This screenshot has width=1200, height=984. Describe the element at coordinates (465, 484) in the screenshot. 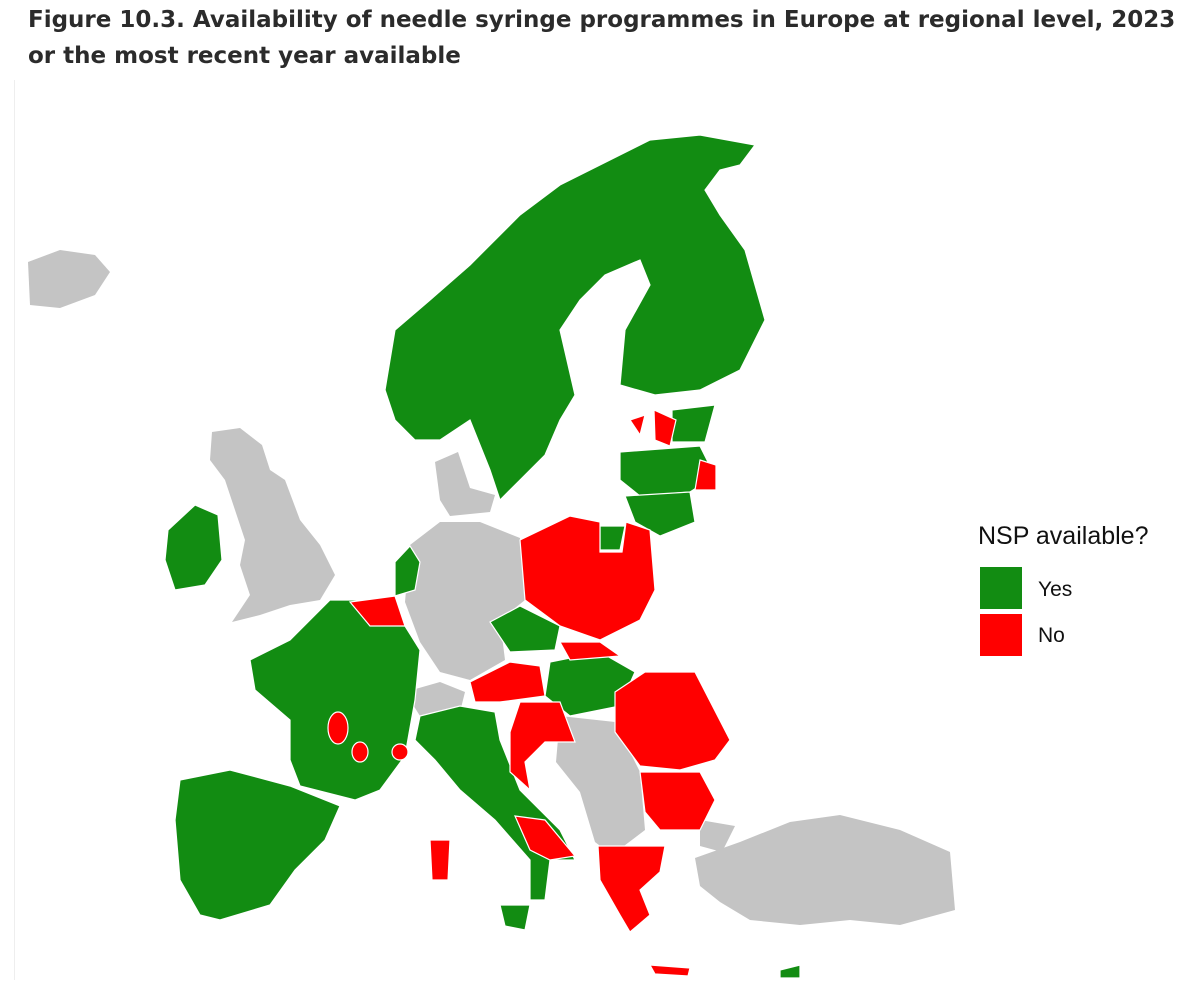

I see `region-denmark` at that location.